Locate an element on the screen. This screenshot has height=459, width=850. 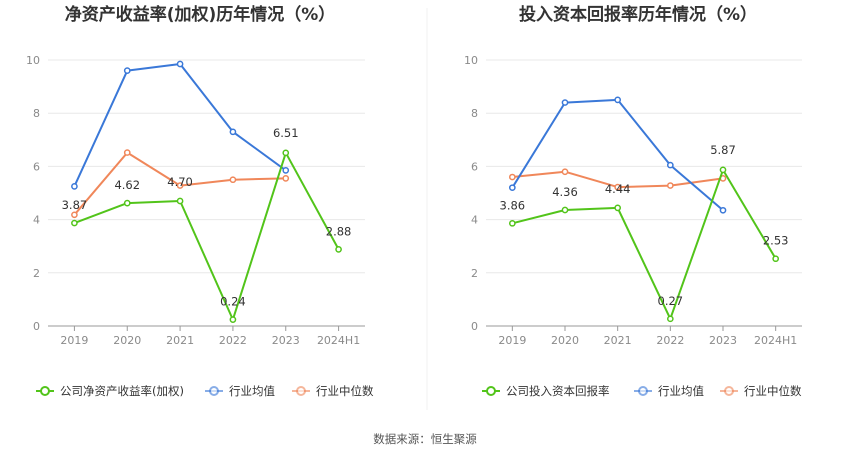
chart-title: 投入资本回报率历年情况（%） is located at coordinates (638, 14).